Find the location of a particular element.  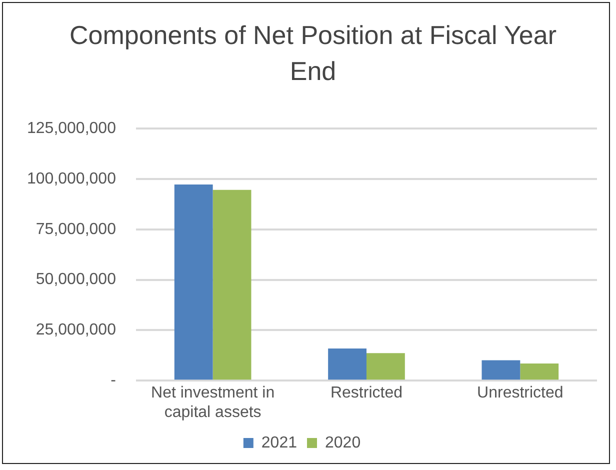

chart-title: Components of Net Position at Fiscal Year End is located at coordinates (313, 53).